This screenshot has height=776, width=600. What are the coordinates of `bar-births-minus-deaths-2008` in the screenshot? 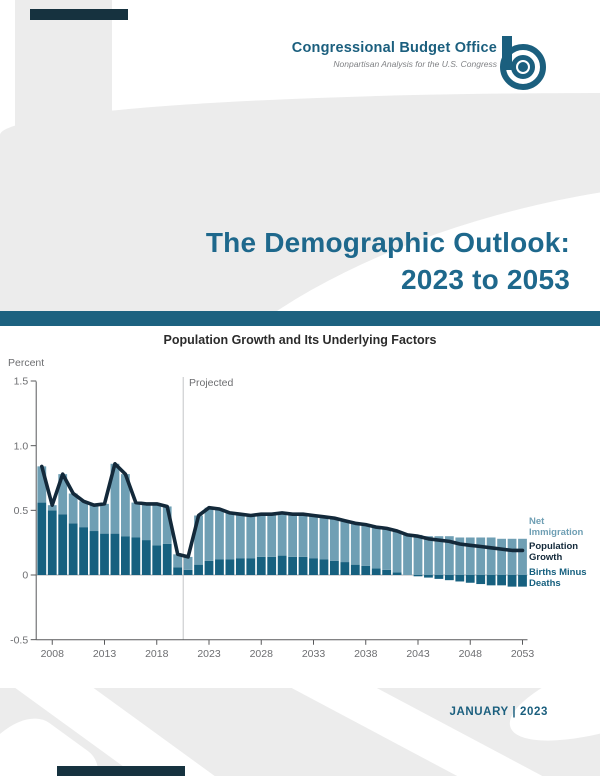 It's located at (52, 542).